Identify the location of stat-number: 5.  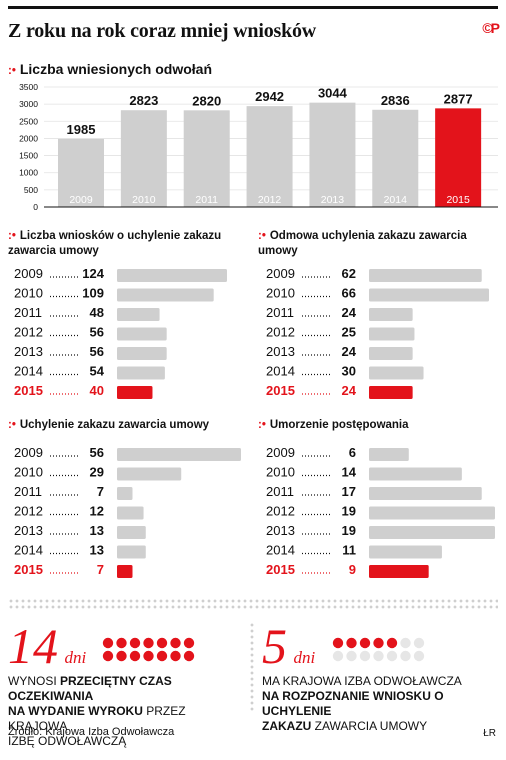
(274, 646).